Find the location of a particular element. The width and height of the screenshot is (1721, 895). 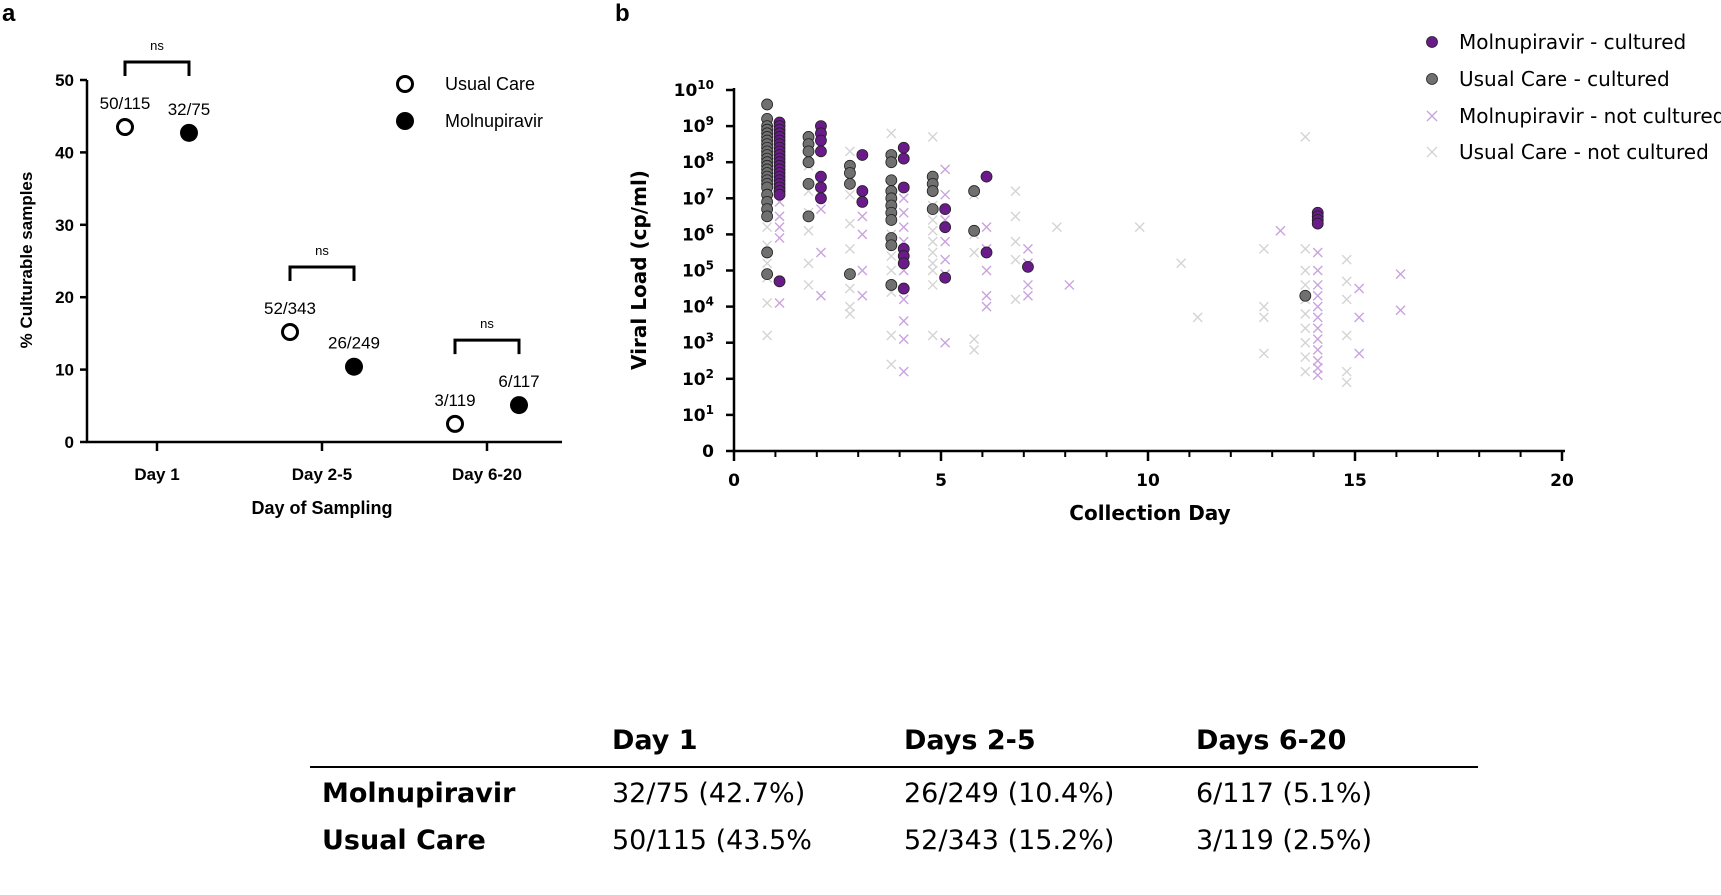

table-cell: 6/117 (5.1%) is located at coordinates (1284, 793).